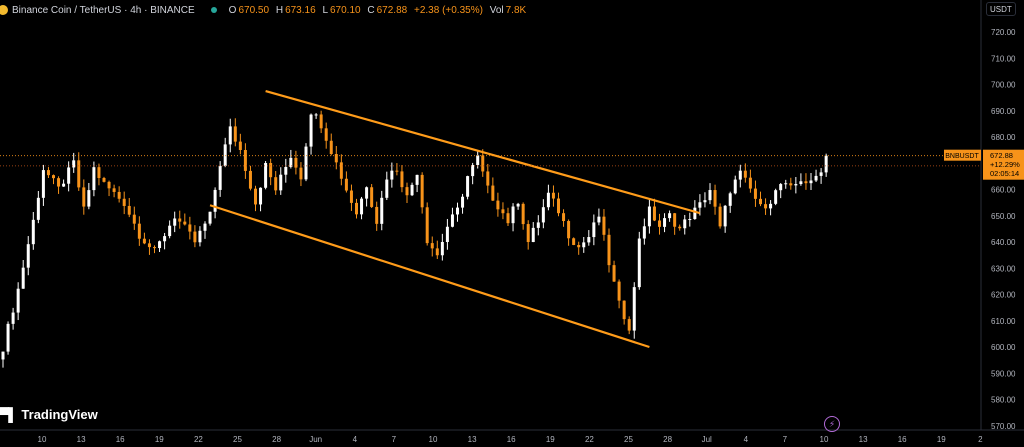 This screenshot has width=1024, height=447. Describe the element at coordinates (103, 10) in the screenshot. I see `symbol-title: Binance Coin / TetherUS · 4h · BINANCE` at that location.